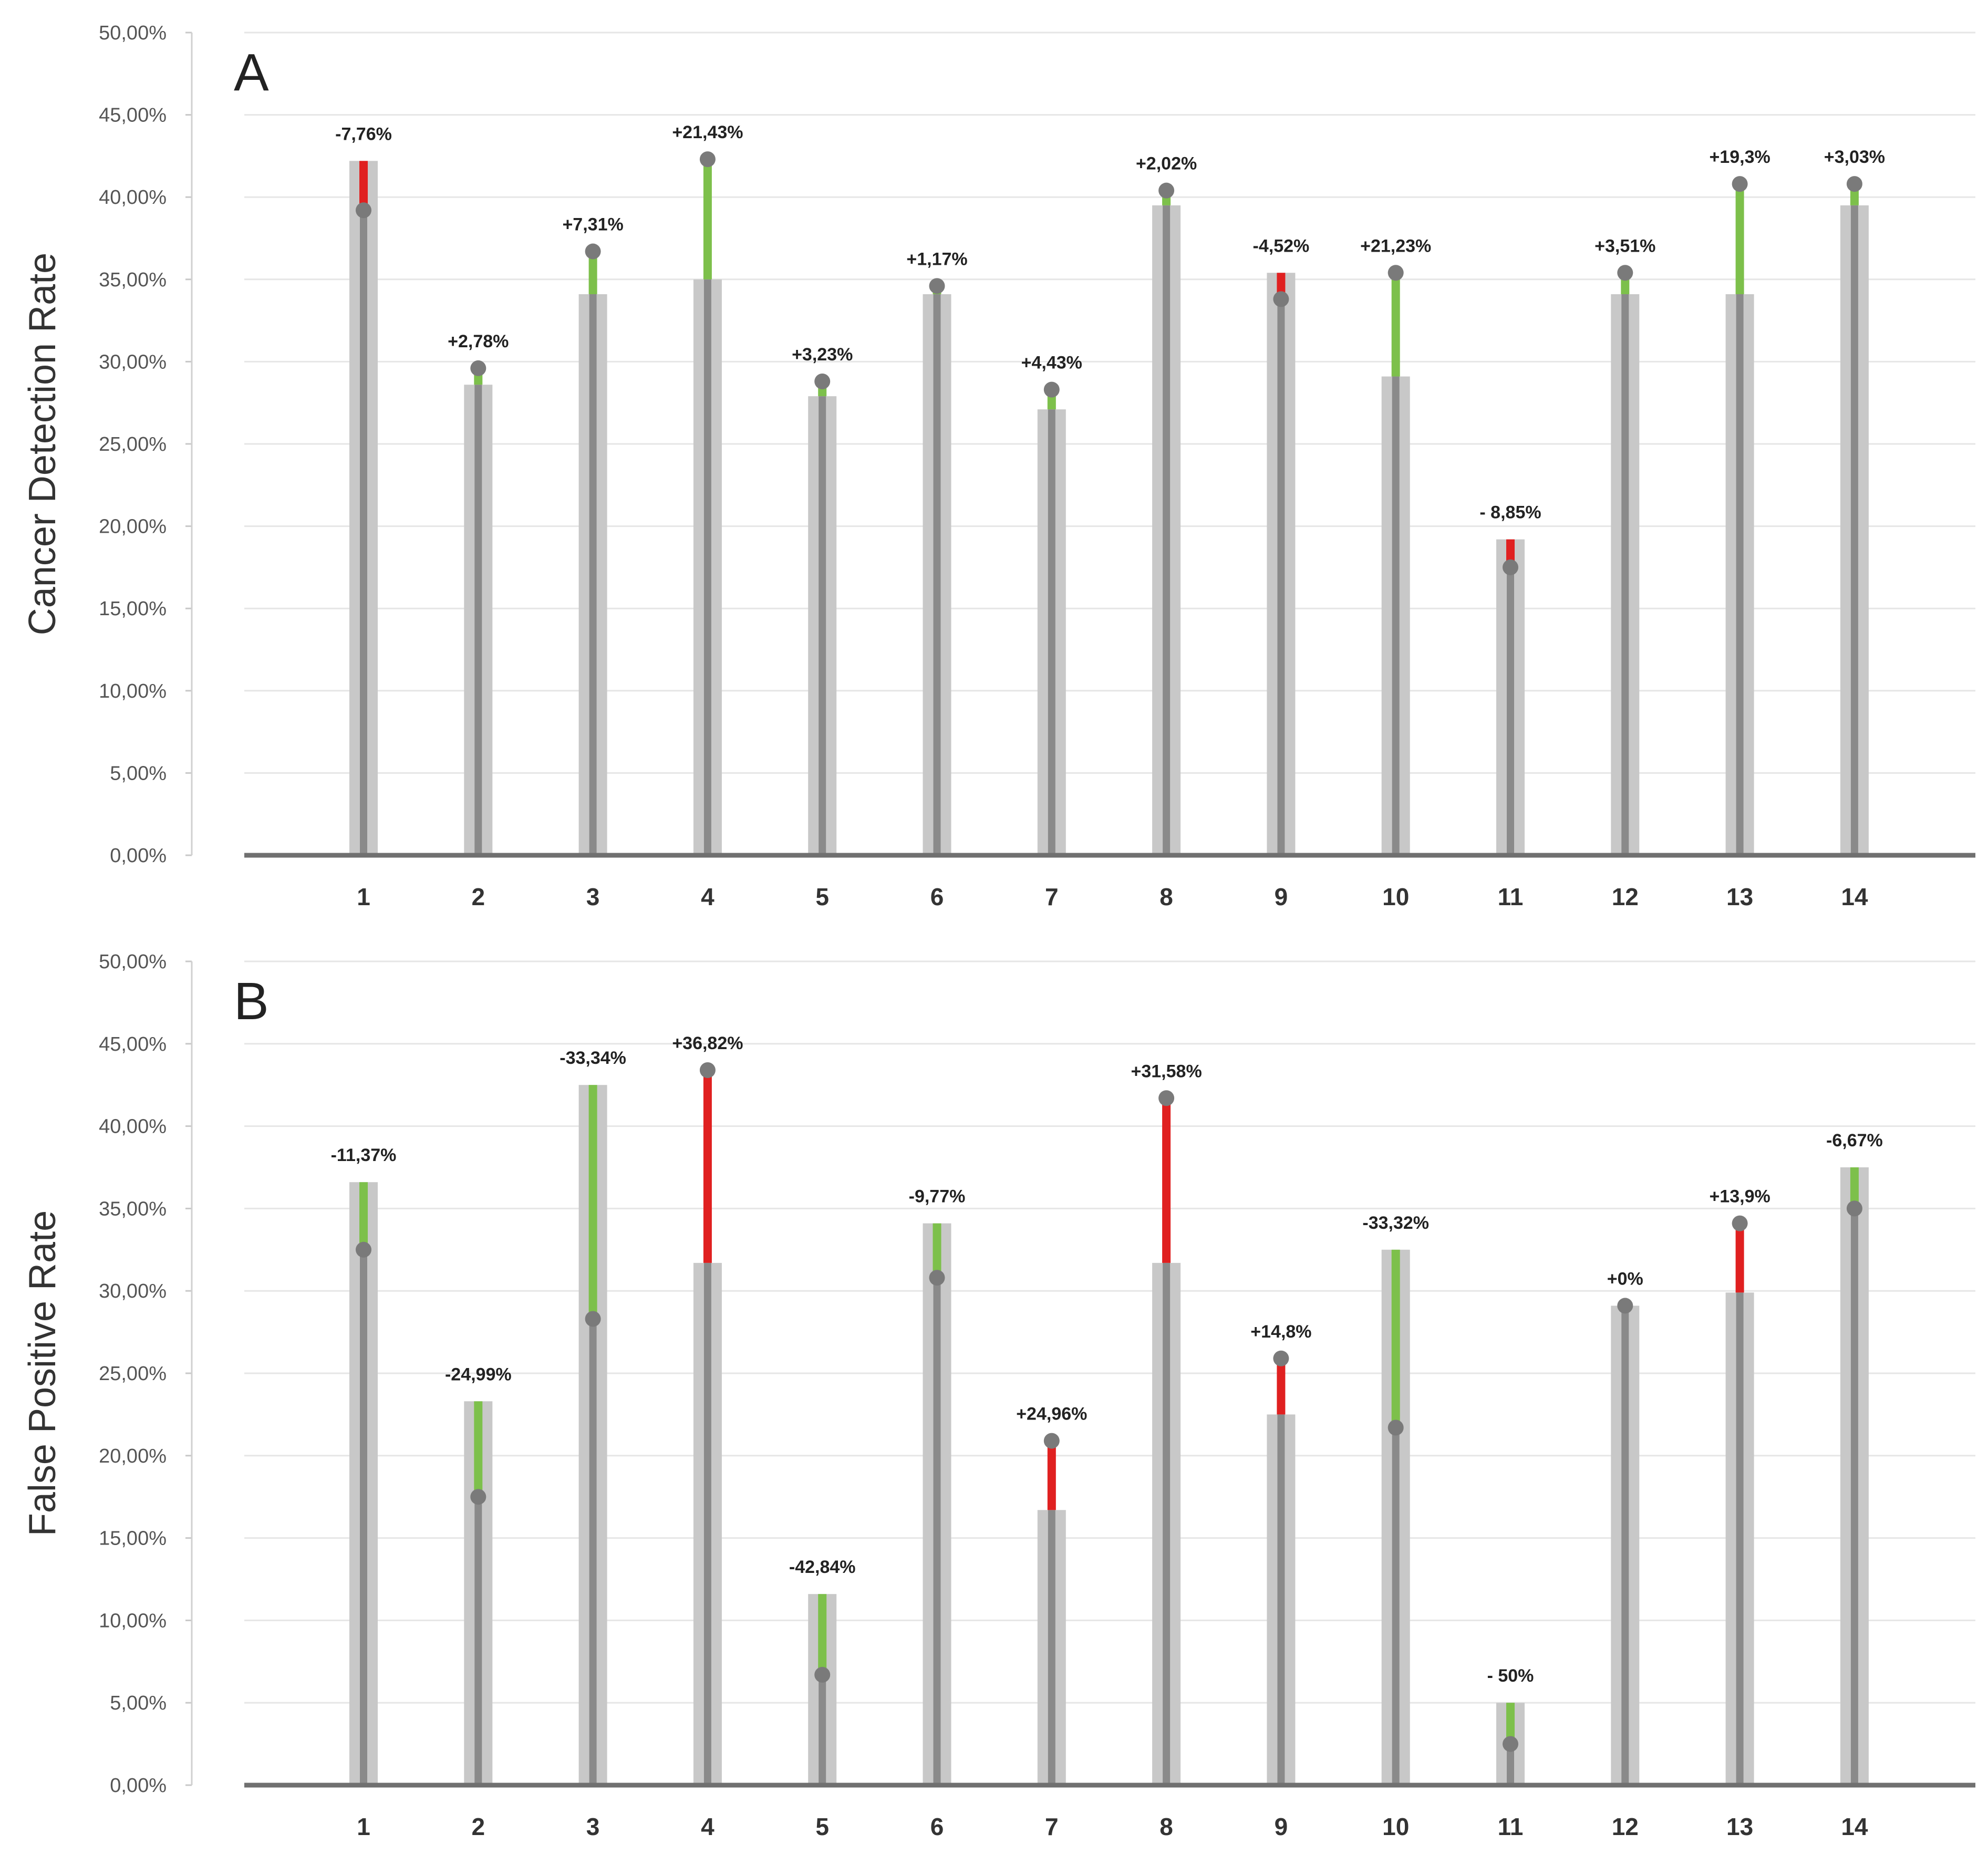  I want to click on data-label: -33,32%, so click(1395, 1223).